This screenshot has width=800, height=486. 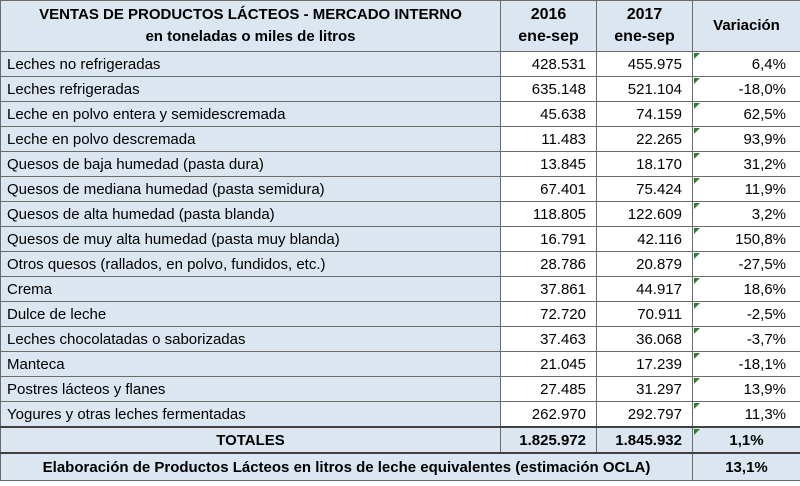 I want to click on row-label: Postres lácteos y flanes, so click(x=250, y=389).